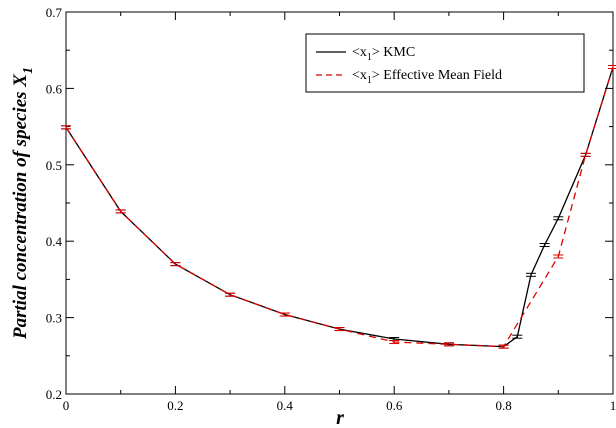 The width and height of the screenshot is (616, 428). Describe the element at coordinates (437, 75) in the screenshot. I see `legend-label-emf-suffix: > Effective Mean Field` at that location.